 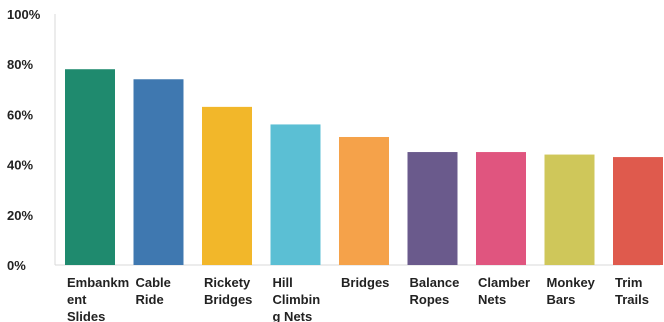 What do you see at coordinates (293, 315) in the screenshot?
I see `x-category-label: g Nets` at bounding box center [293, 315].